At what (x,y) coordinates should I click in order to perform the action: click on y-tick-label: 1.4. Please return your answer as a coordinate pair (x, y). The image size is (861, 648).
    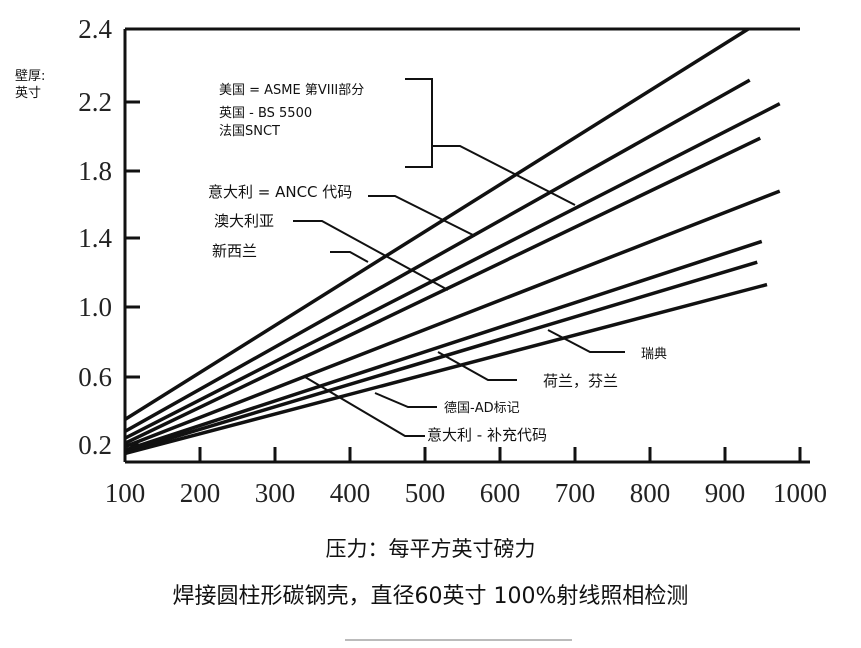
    Looking at the image, I should click on (95, 238).